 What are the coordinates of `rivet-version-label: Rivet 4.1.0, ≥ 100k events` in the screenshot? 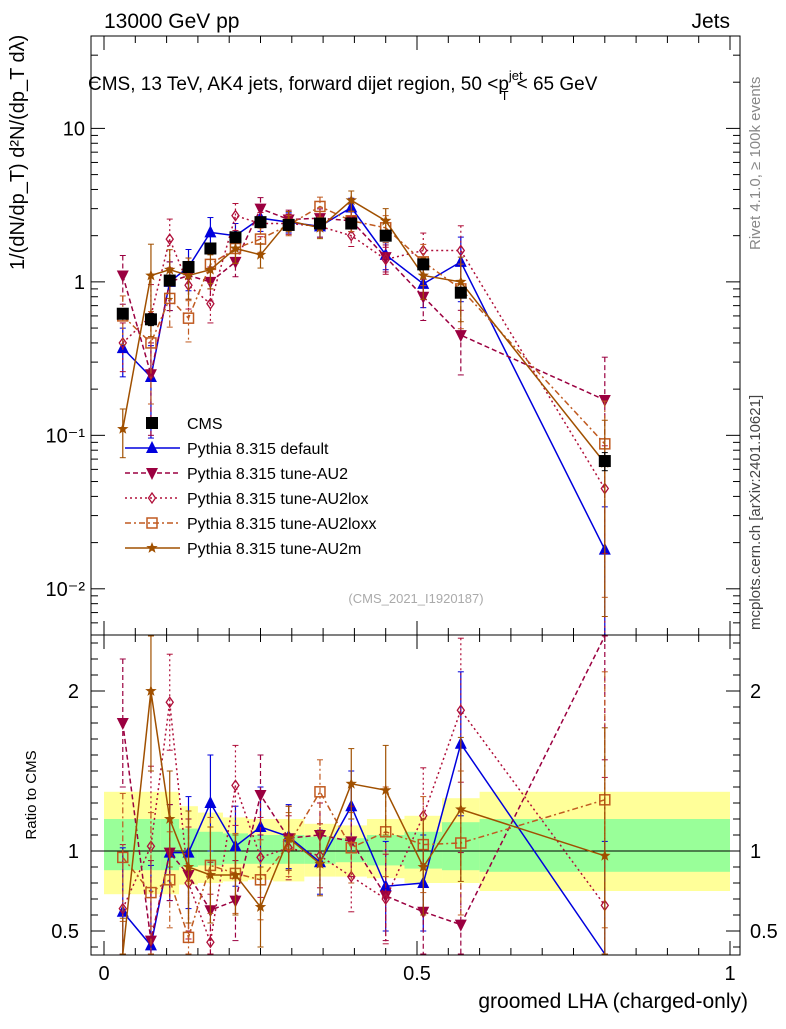 It's located at (755, 163).